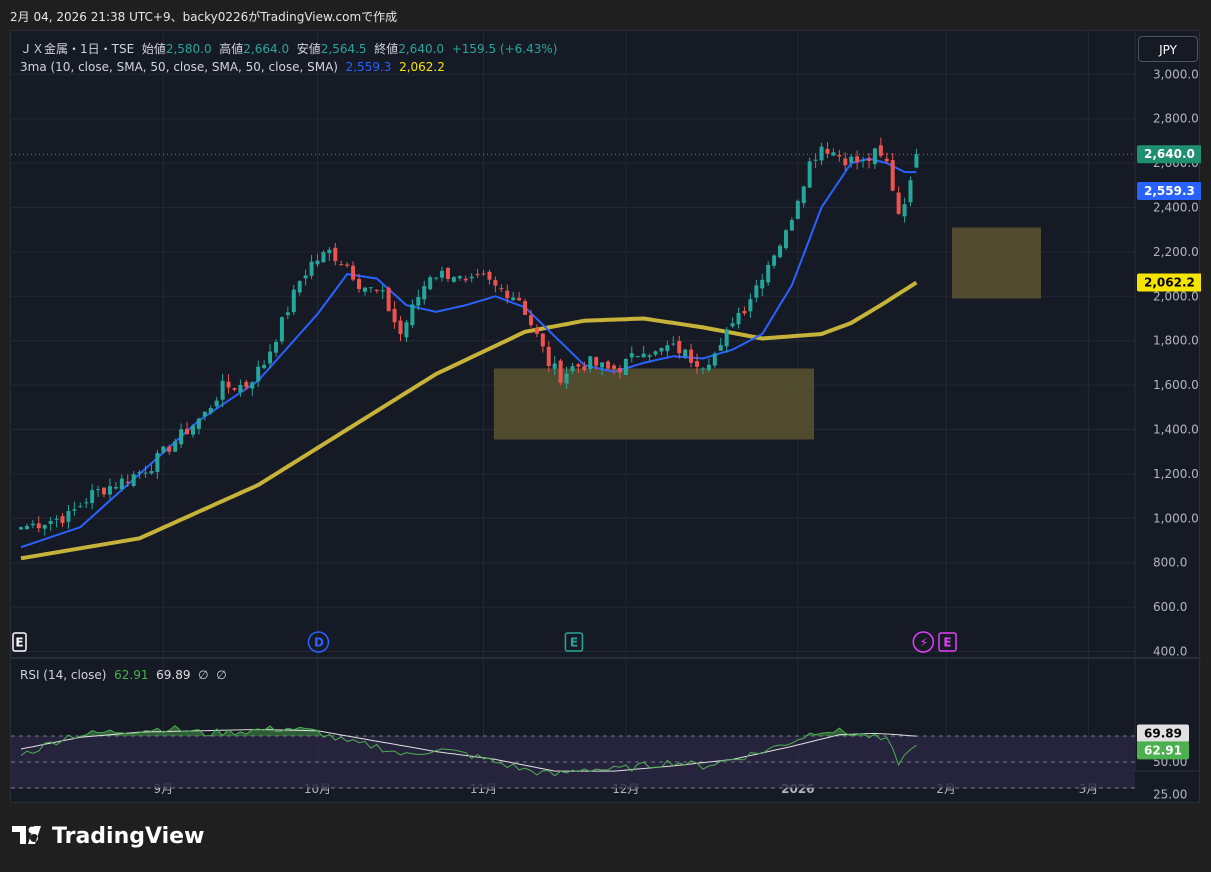  Describe the element at coordinates (77, 49) in the screenshot. I see `symbol-name: ＪＸ金属・1日・TSE` at that location.